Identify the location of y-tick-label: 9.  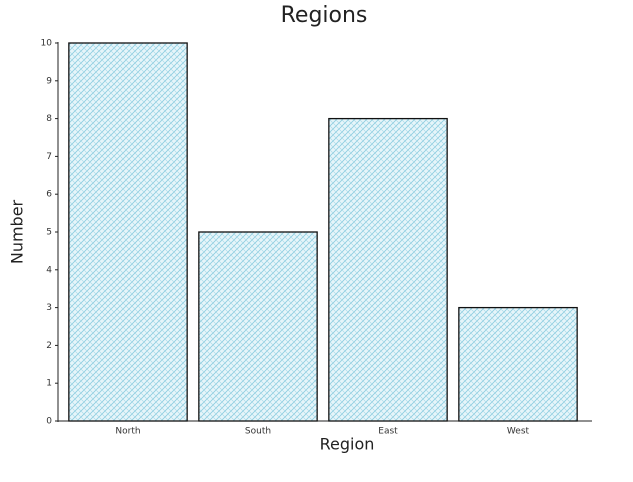
(49, 81).